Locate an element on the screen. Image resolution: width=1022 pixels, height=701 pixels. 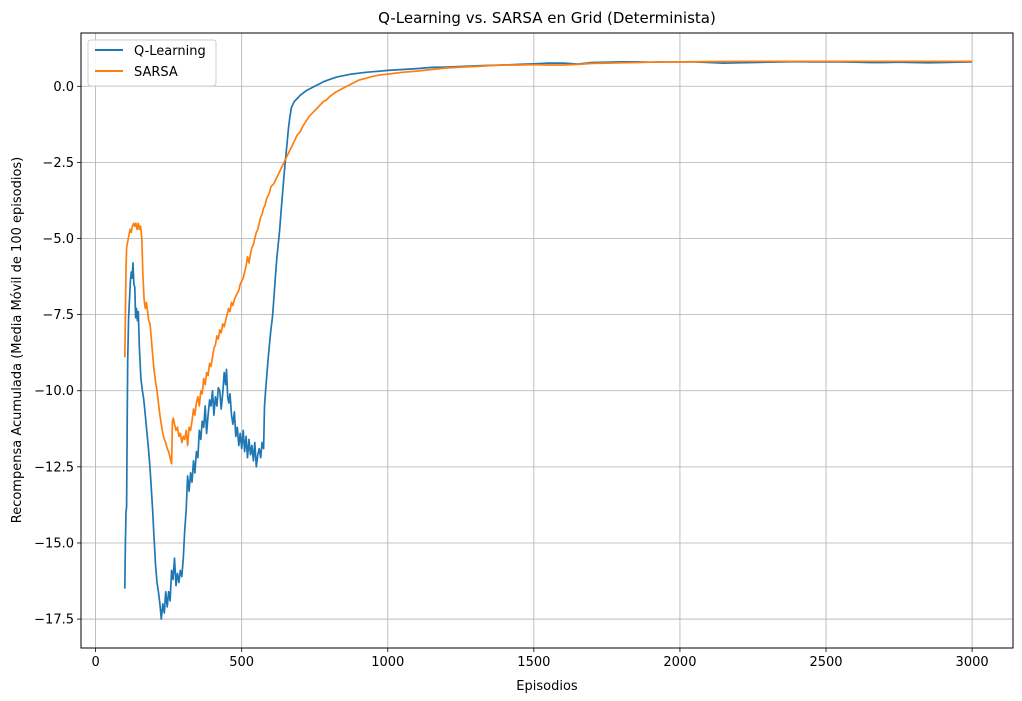
y-tick-label: −7.5 is located at coordinates (58, 315).